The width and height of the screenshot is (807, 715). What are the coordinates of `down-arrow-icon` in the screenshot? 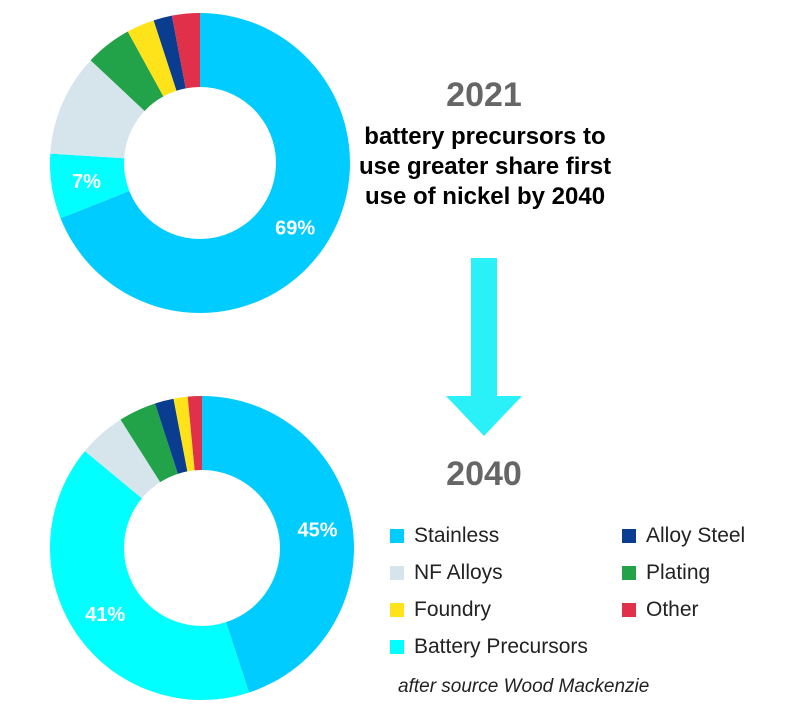 It's located at (484, 347).